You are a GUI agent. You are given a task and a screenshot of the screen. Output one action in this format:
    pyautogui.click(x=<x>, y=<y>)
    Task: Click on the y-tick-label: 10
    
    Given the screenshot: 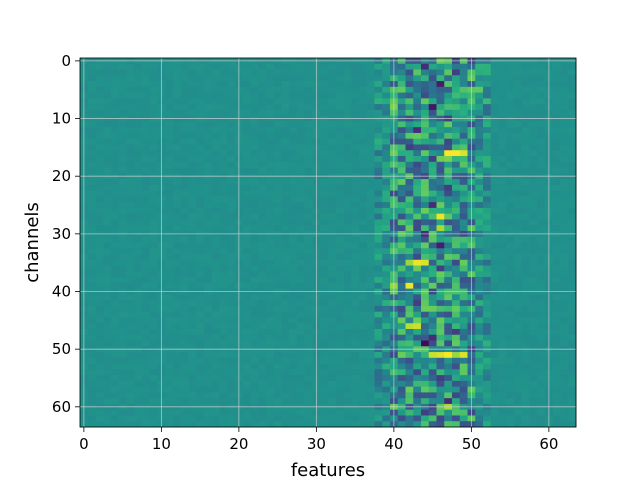 What is the action you would take?
    pyautogui.click(x=61, y=119)
    